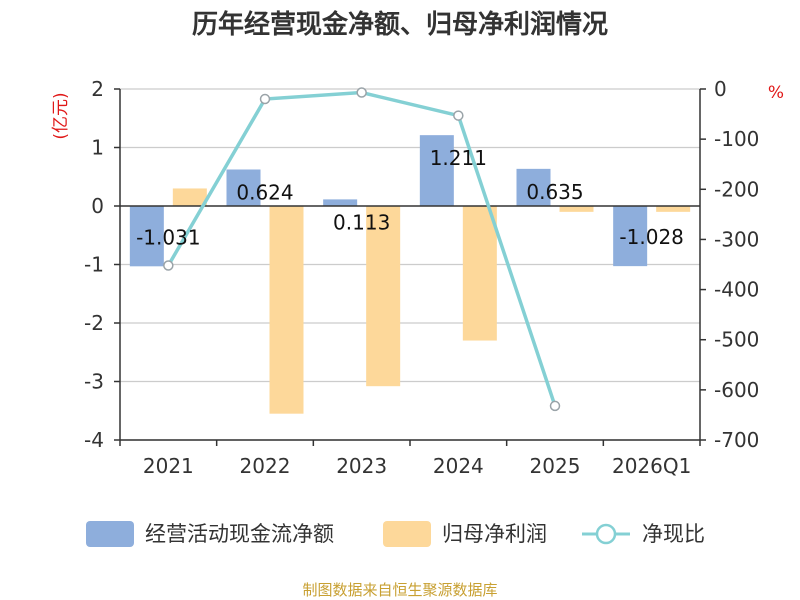 Image resolution: width=800 pixels, height=600 pixels. Describe the element at coordinates (651, 466) in the screenshot. I see `x-tick-label: 2026Q1` at that location.